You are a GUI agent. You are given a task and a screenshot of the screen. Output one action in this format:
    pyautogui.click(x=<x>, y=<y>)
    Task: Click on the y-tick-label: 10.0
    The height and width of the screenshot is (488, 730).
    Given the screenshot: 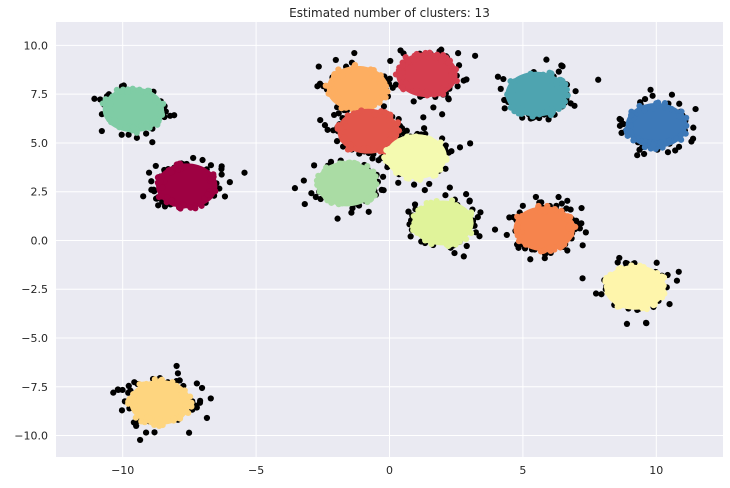 What is the action you would take?
    pyautogui.click(x=36, y=45)
    